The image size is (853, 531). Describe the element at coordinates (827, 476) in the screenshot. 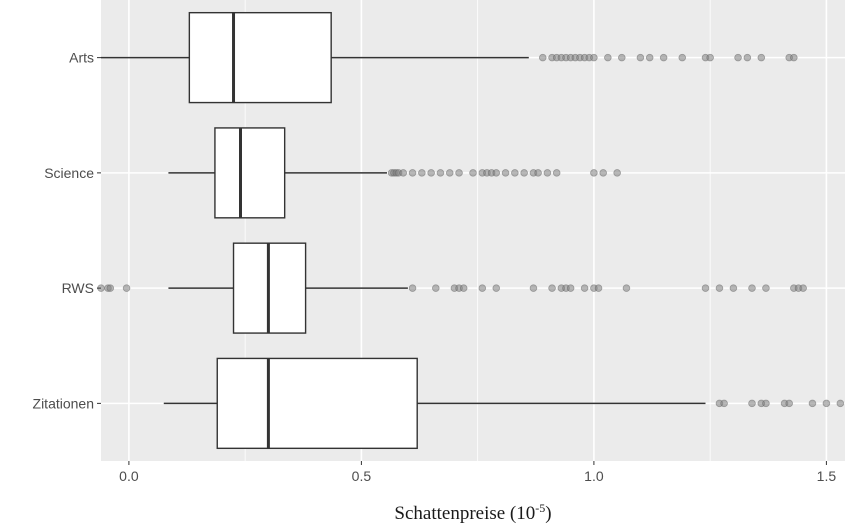

I see `x-tick-label: 1.5` at that location.